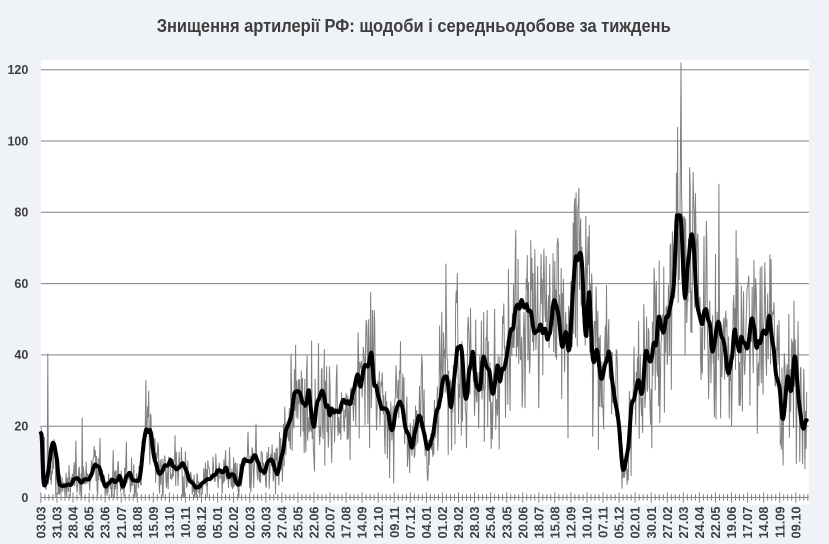  What do you see at coordinates (699, 522) in the screenshot?
I see `svg-text: 24.04` at bounding box center [699, 522].